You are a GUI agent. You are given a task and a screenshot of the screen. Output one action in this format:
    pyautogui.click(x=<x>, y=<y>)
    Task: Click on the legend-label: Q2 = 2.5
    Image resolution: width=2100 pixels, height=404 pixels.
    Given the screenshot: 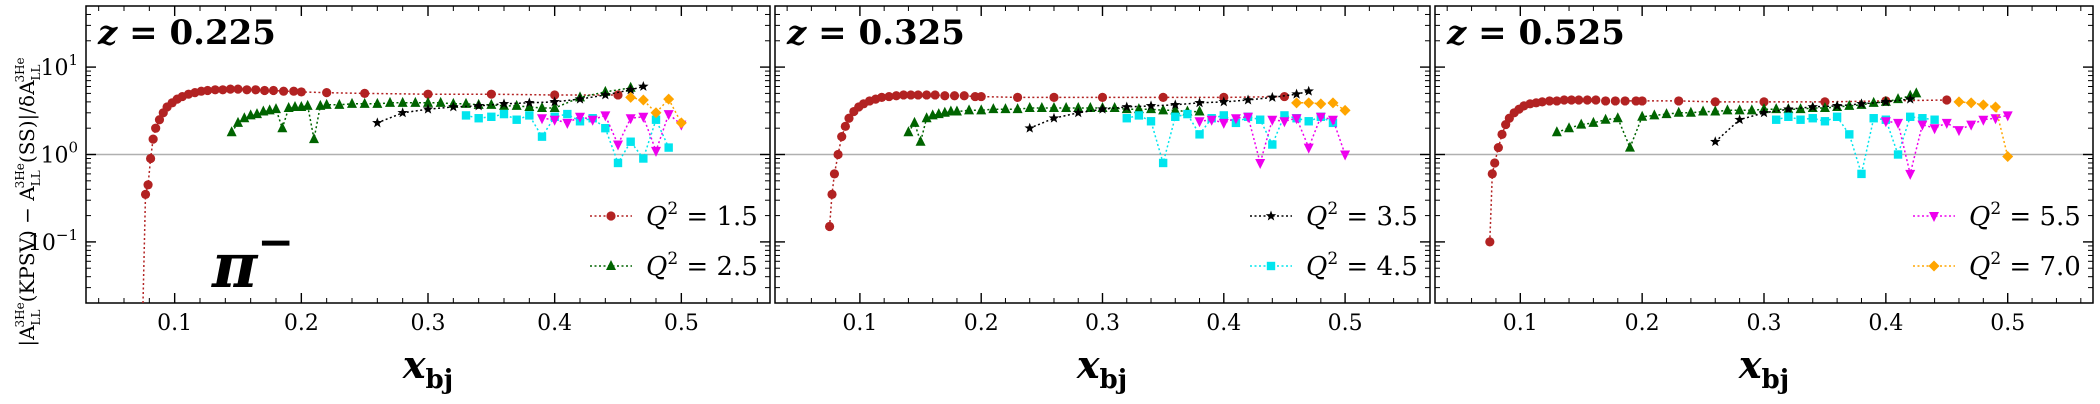 What is the action you would take?
    pyautogui.click(x=702, y=265)
    